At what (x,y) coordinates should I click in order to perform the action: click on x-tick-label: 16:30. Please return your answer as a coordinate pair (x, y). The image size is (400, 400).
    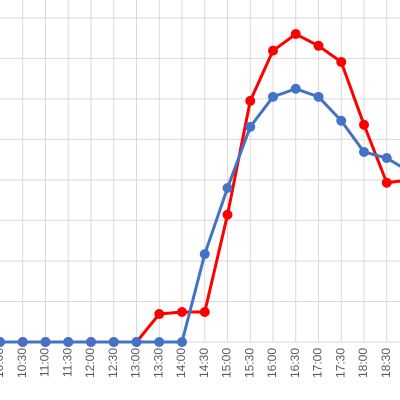
    Looking at the image, I should click on (295, 363).